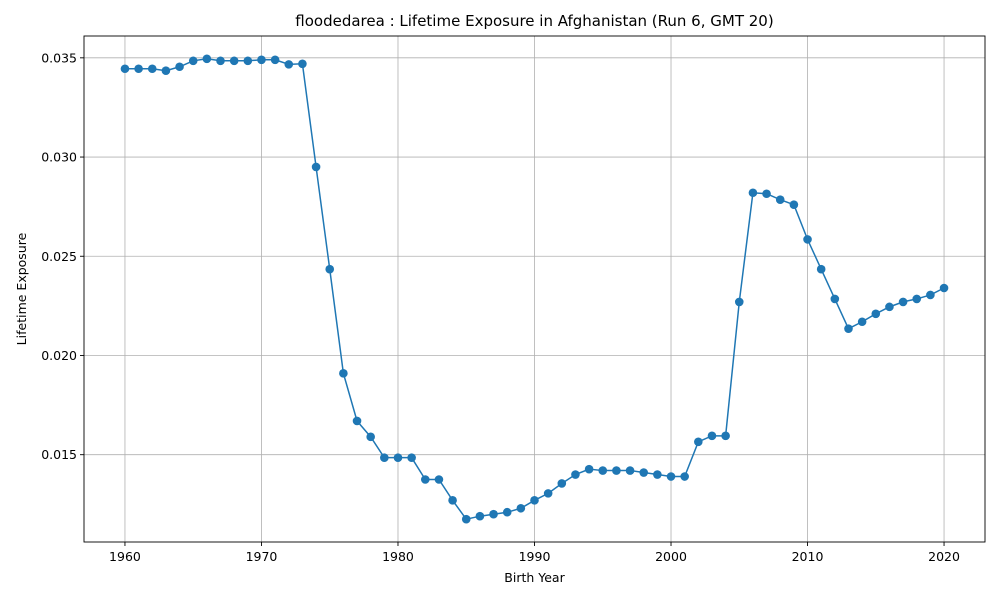 Image resolution: width=1000 pixels, height=600 pixels. What do you see at coordinates (125, 556) in the screenshot?
I see `x-tick-label: 1960` at bounding box center [125, 556].